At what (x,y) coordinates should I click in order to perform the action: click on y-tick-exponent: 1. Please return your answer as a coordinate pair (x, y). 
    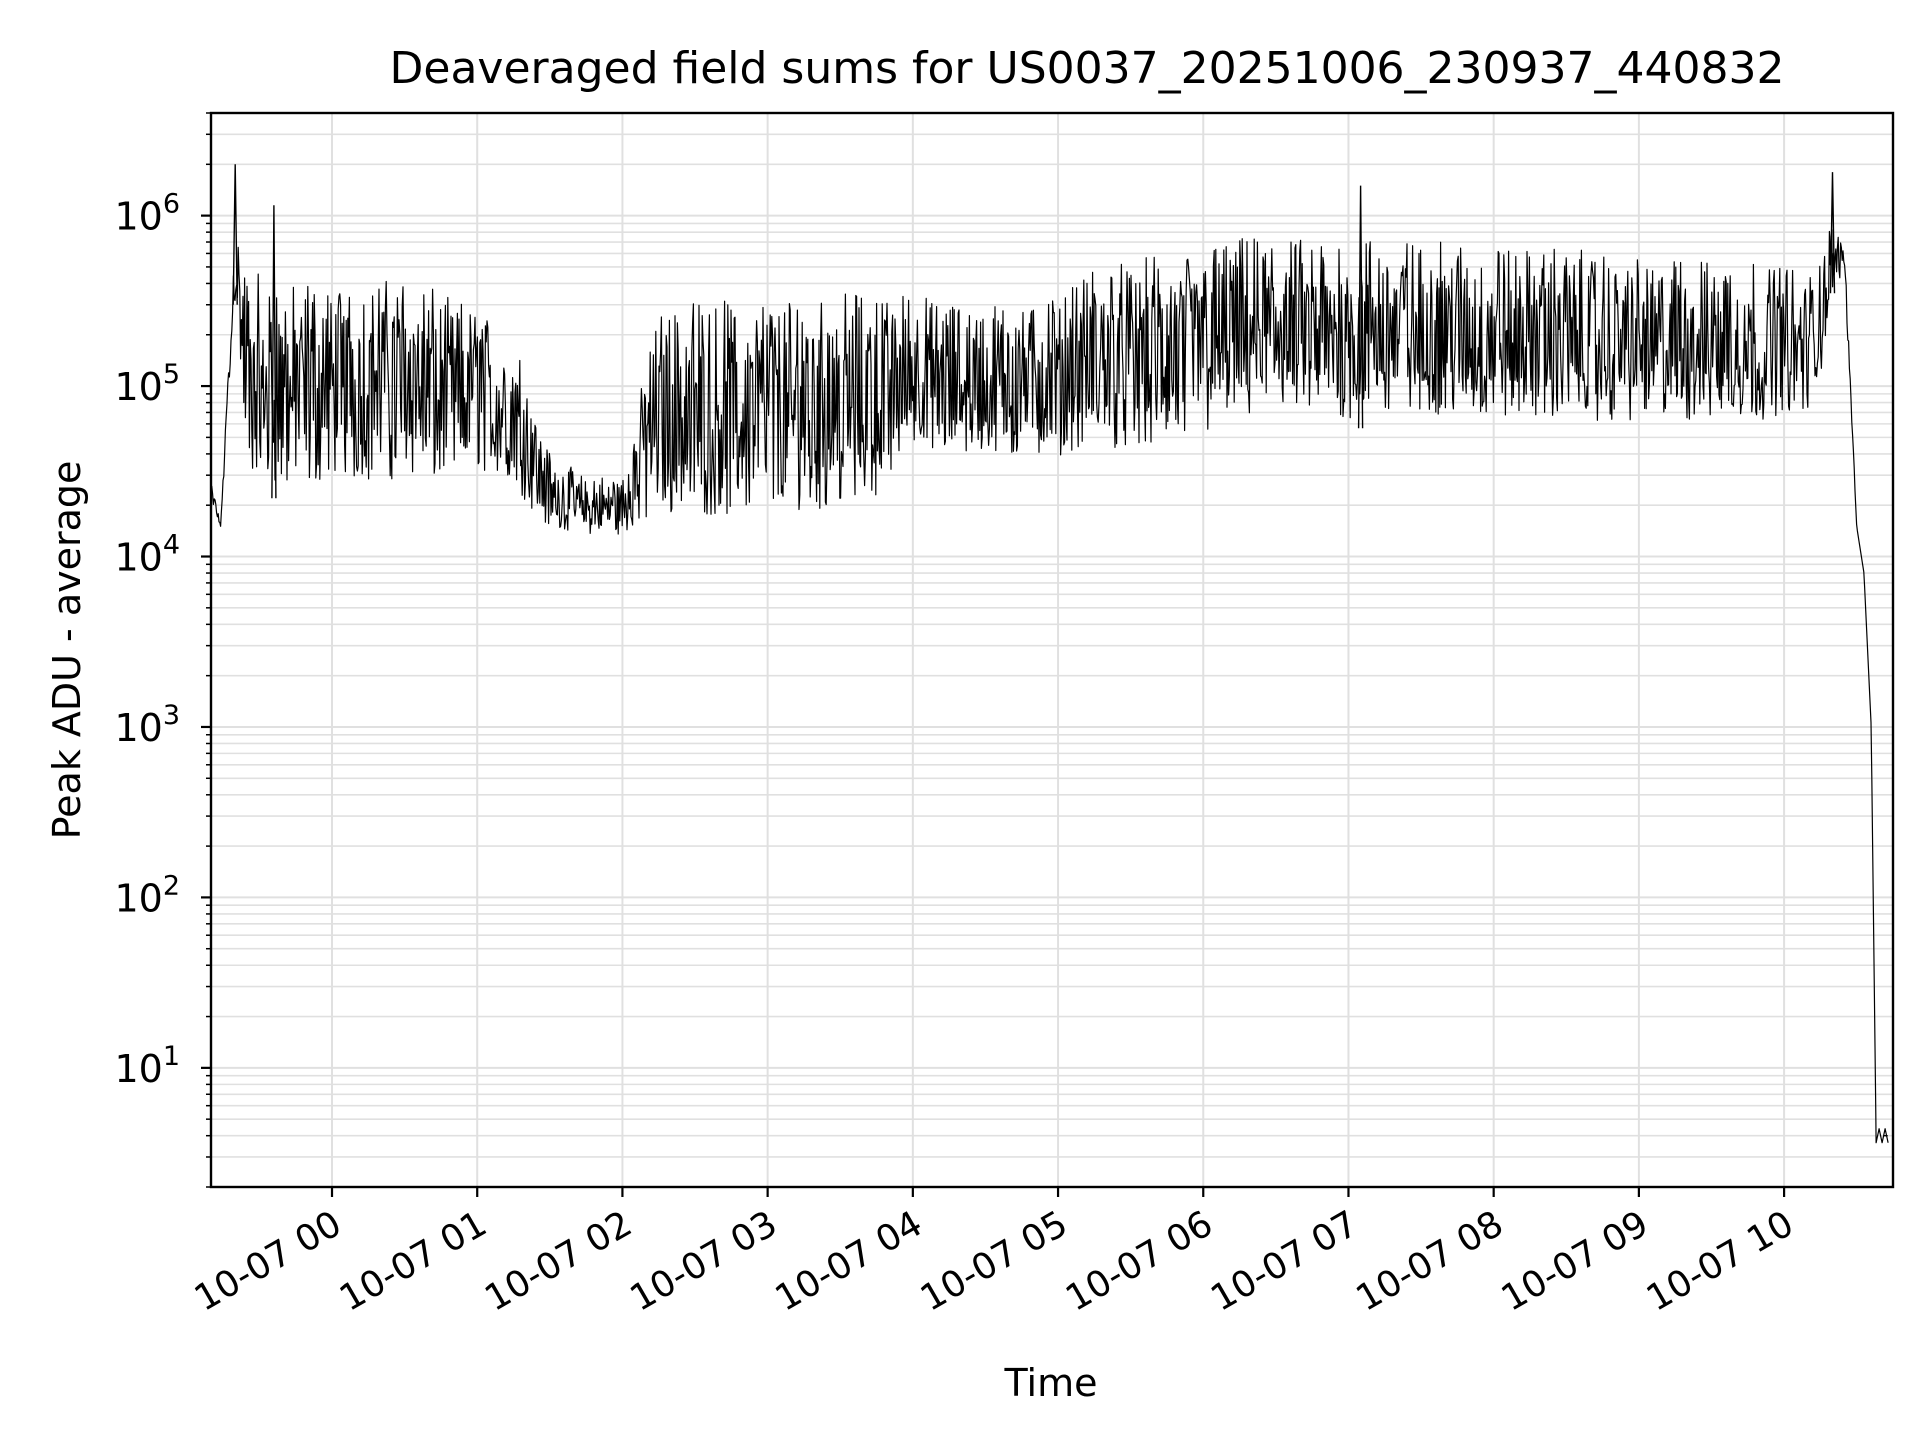
    Looking at the image, I should click on (171, 1056).